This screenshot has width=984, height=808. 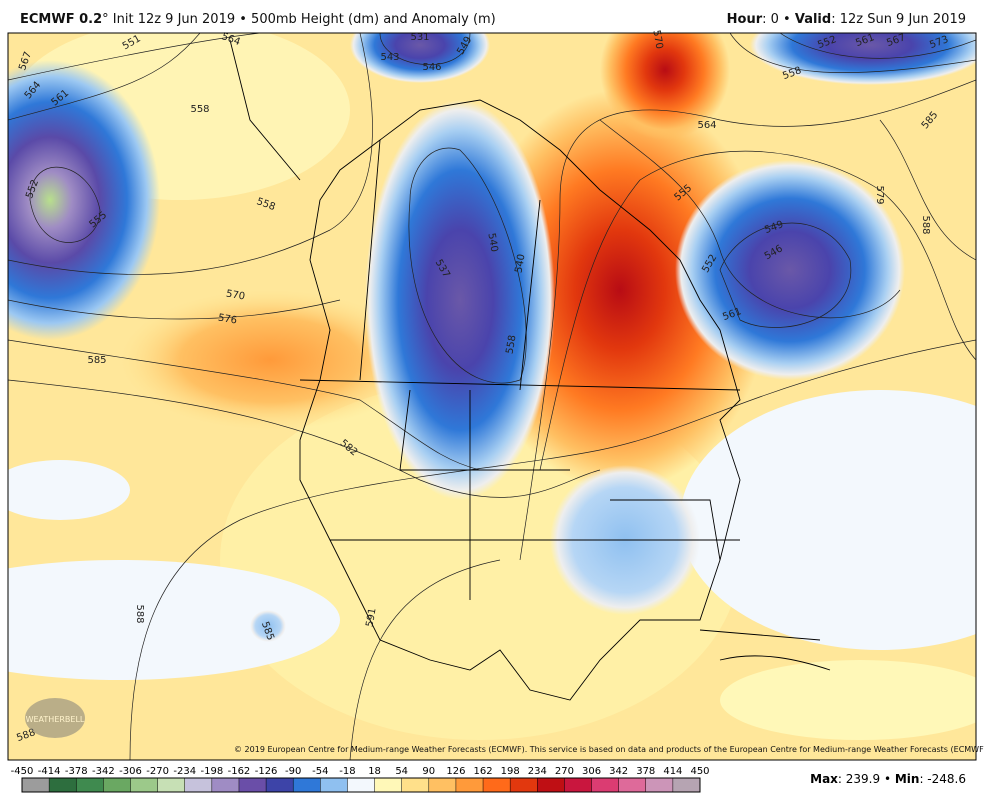 What do you see at coordinates (347, 771) in the screenshot?
I see `colorbar-label: -18` at bounding box center [347, 771].